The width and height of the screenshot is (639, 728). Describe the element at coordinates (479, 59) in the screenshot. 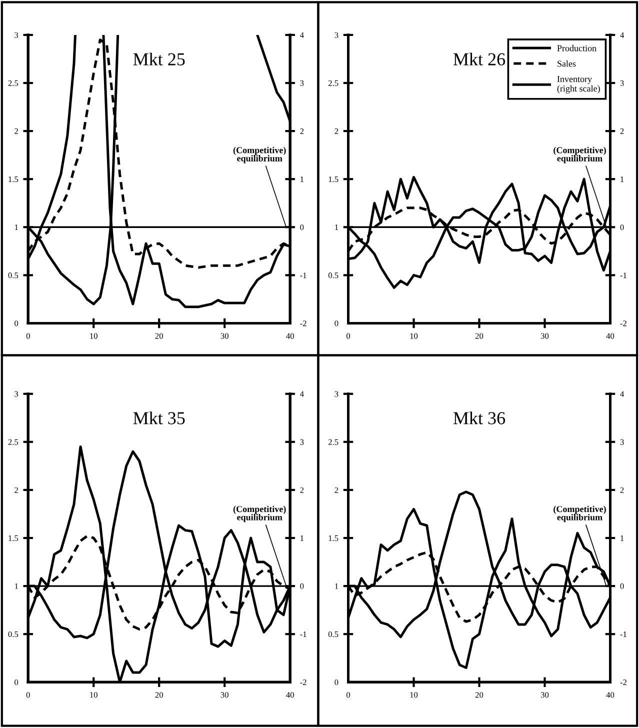

I see `text: Mkt 26` at that location.